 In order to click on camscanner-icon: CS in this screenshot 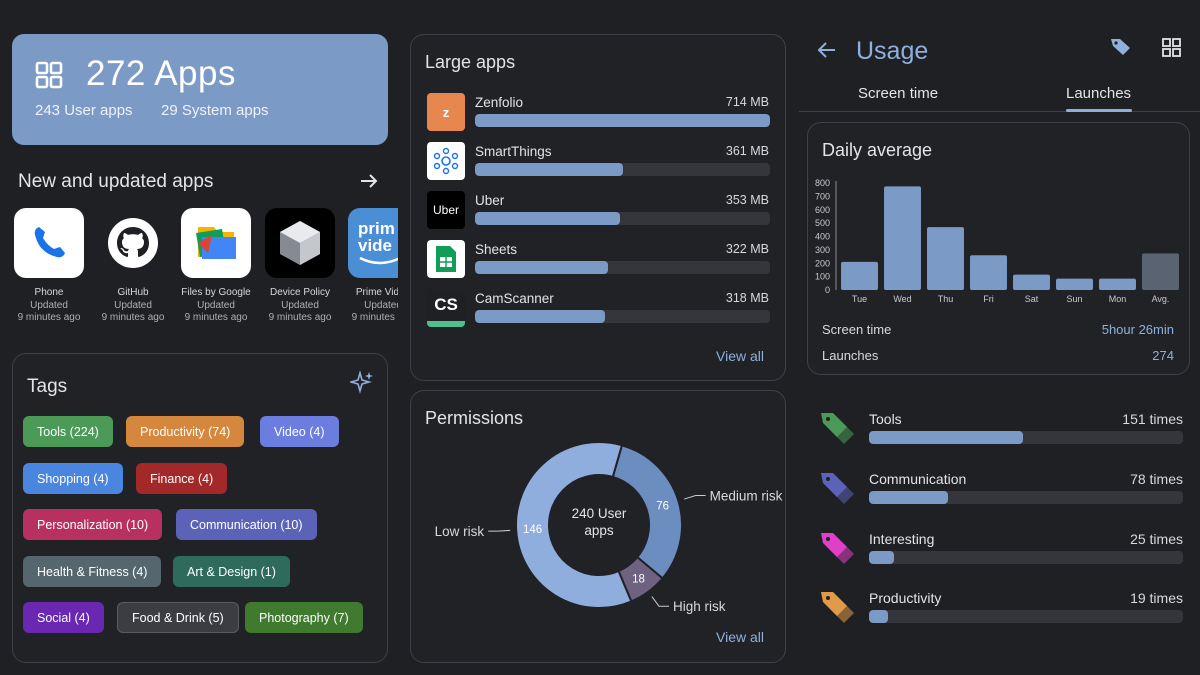, I will do `click(446, 308)`.